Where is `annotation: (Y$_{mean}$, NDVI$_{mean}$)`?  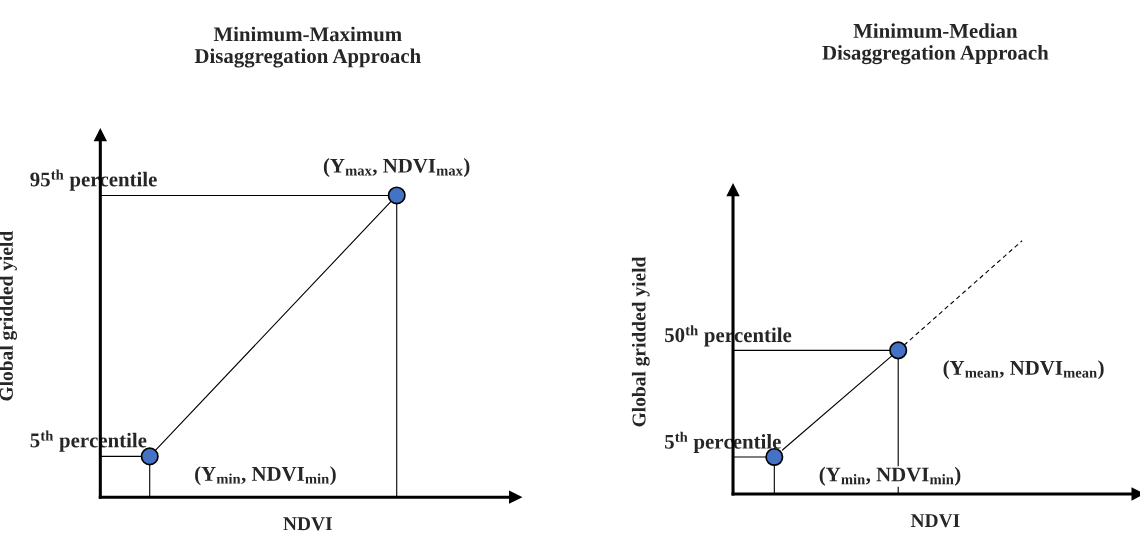
annotation: (Y$_{mean}$, NDVI$_{mean}$) is located at coordinates (1023, 370).